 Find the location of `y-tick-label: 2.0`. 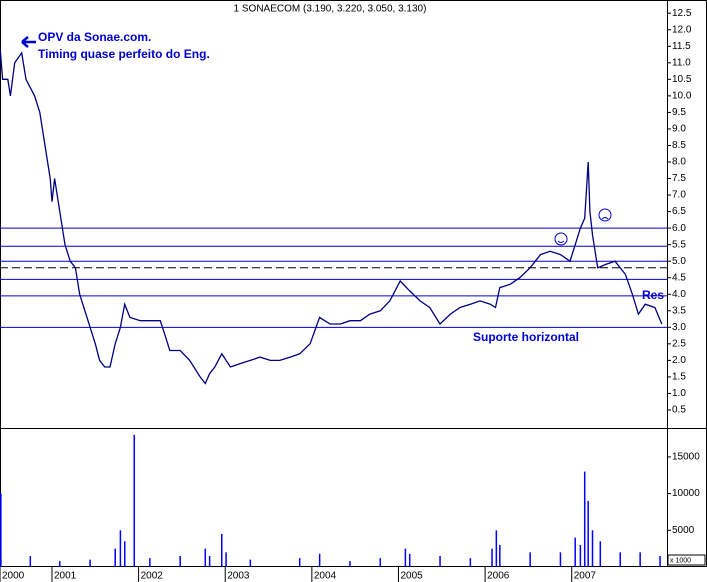

y-tick-label: 2.0 is located at coordinates (679, 360).